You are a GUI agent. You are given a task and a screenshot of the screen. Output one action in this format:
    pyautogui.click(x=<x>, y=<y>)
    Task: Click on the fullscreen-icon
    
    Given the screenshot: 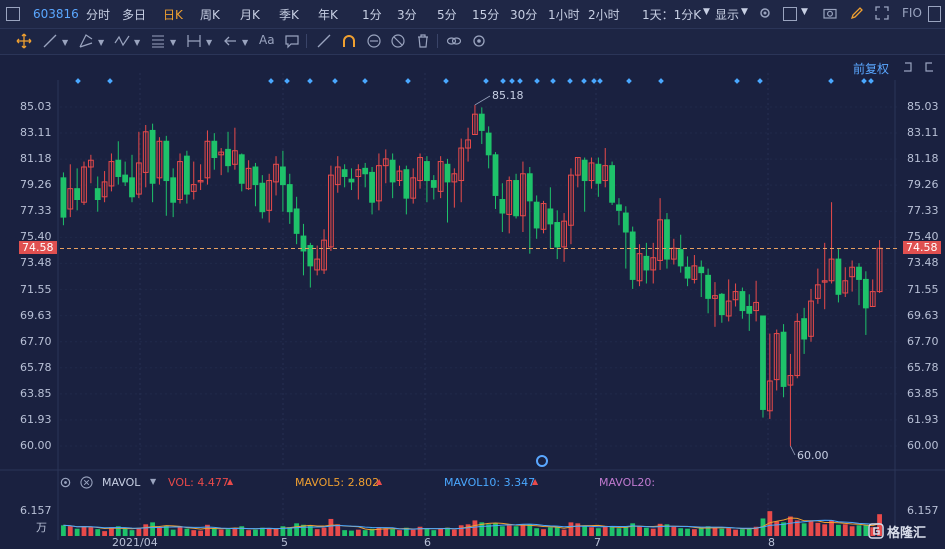 What is the action you would take?
    pyautogui.click(x=882, y=13)
    